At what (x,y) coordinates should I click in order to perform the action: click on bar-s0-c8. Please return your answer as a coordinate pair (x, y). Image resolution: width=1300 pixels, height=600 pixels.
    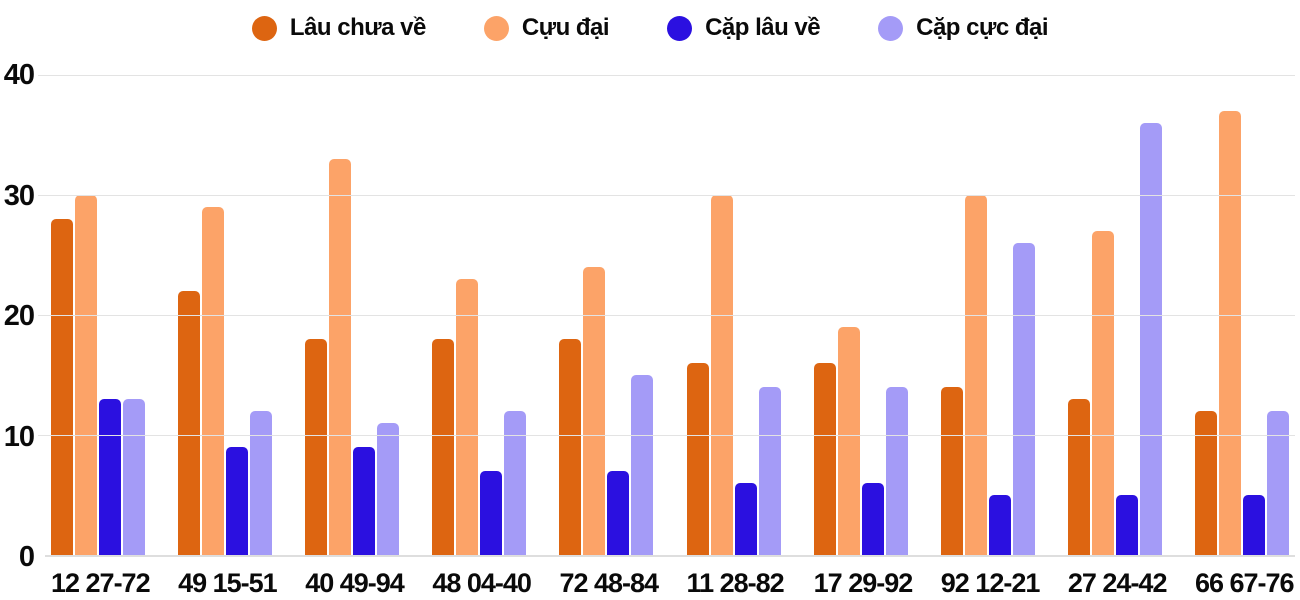
    Looking at the image, I should click on (1078, 477).